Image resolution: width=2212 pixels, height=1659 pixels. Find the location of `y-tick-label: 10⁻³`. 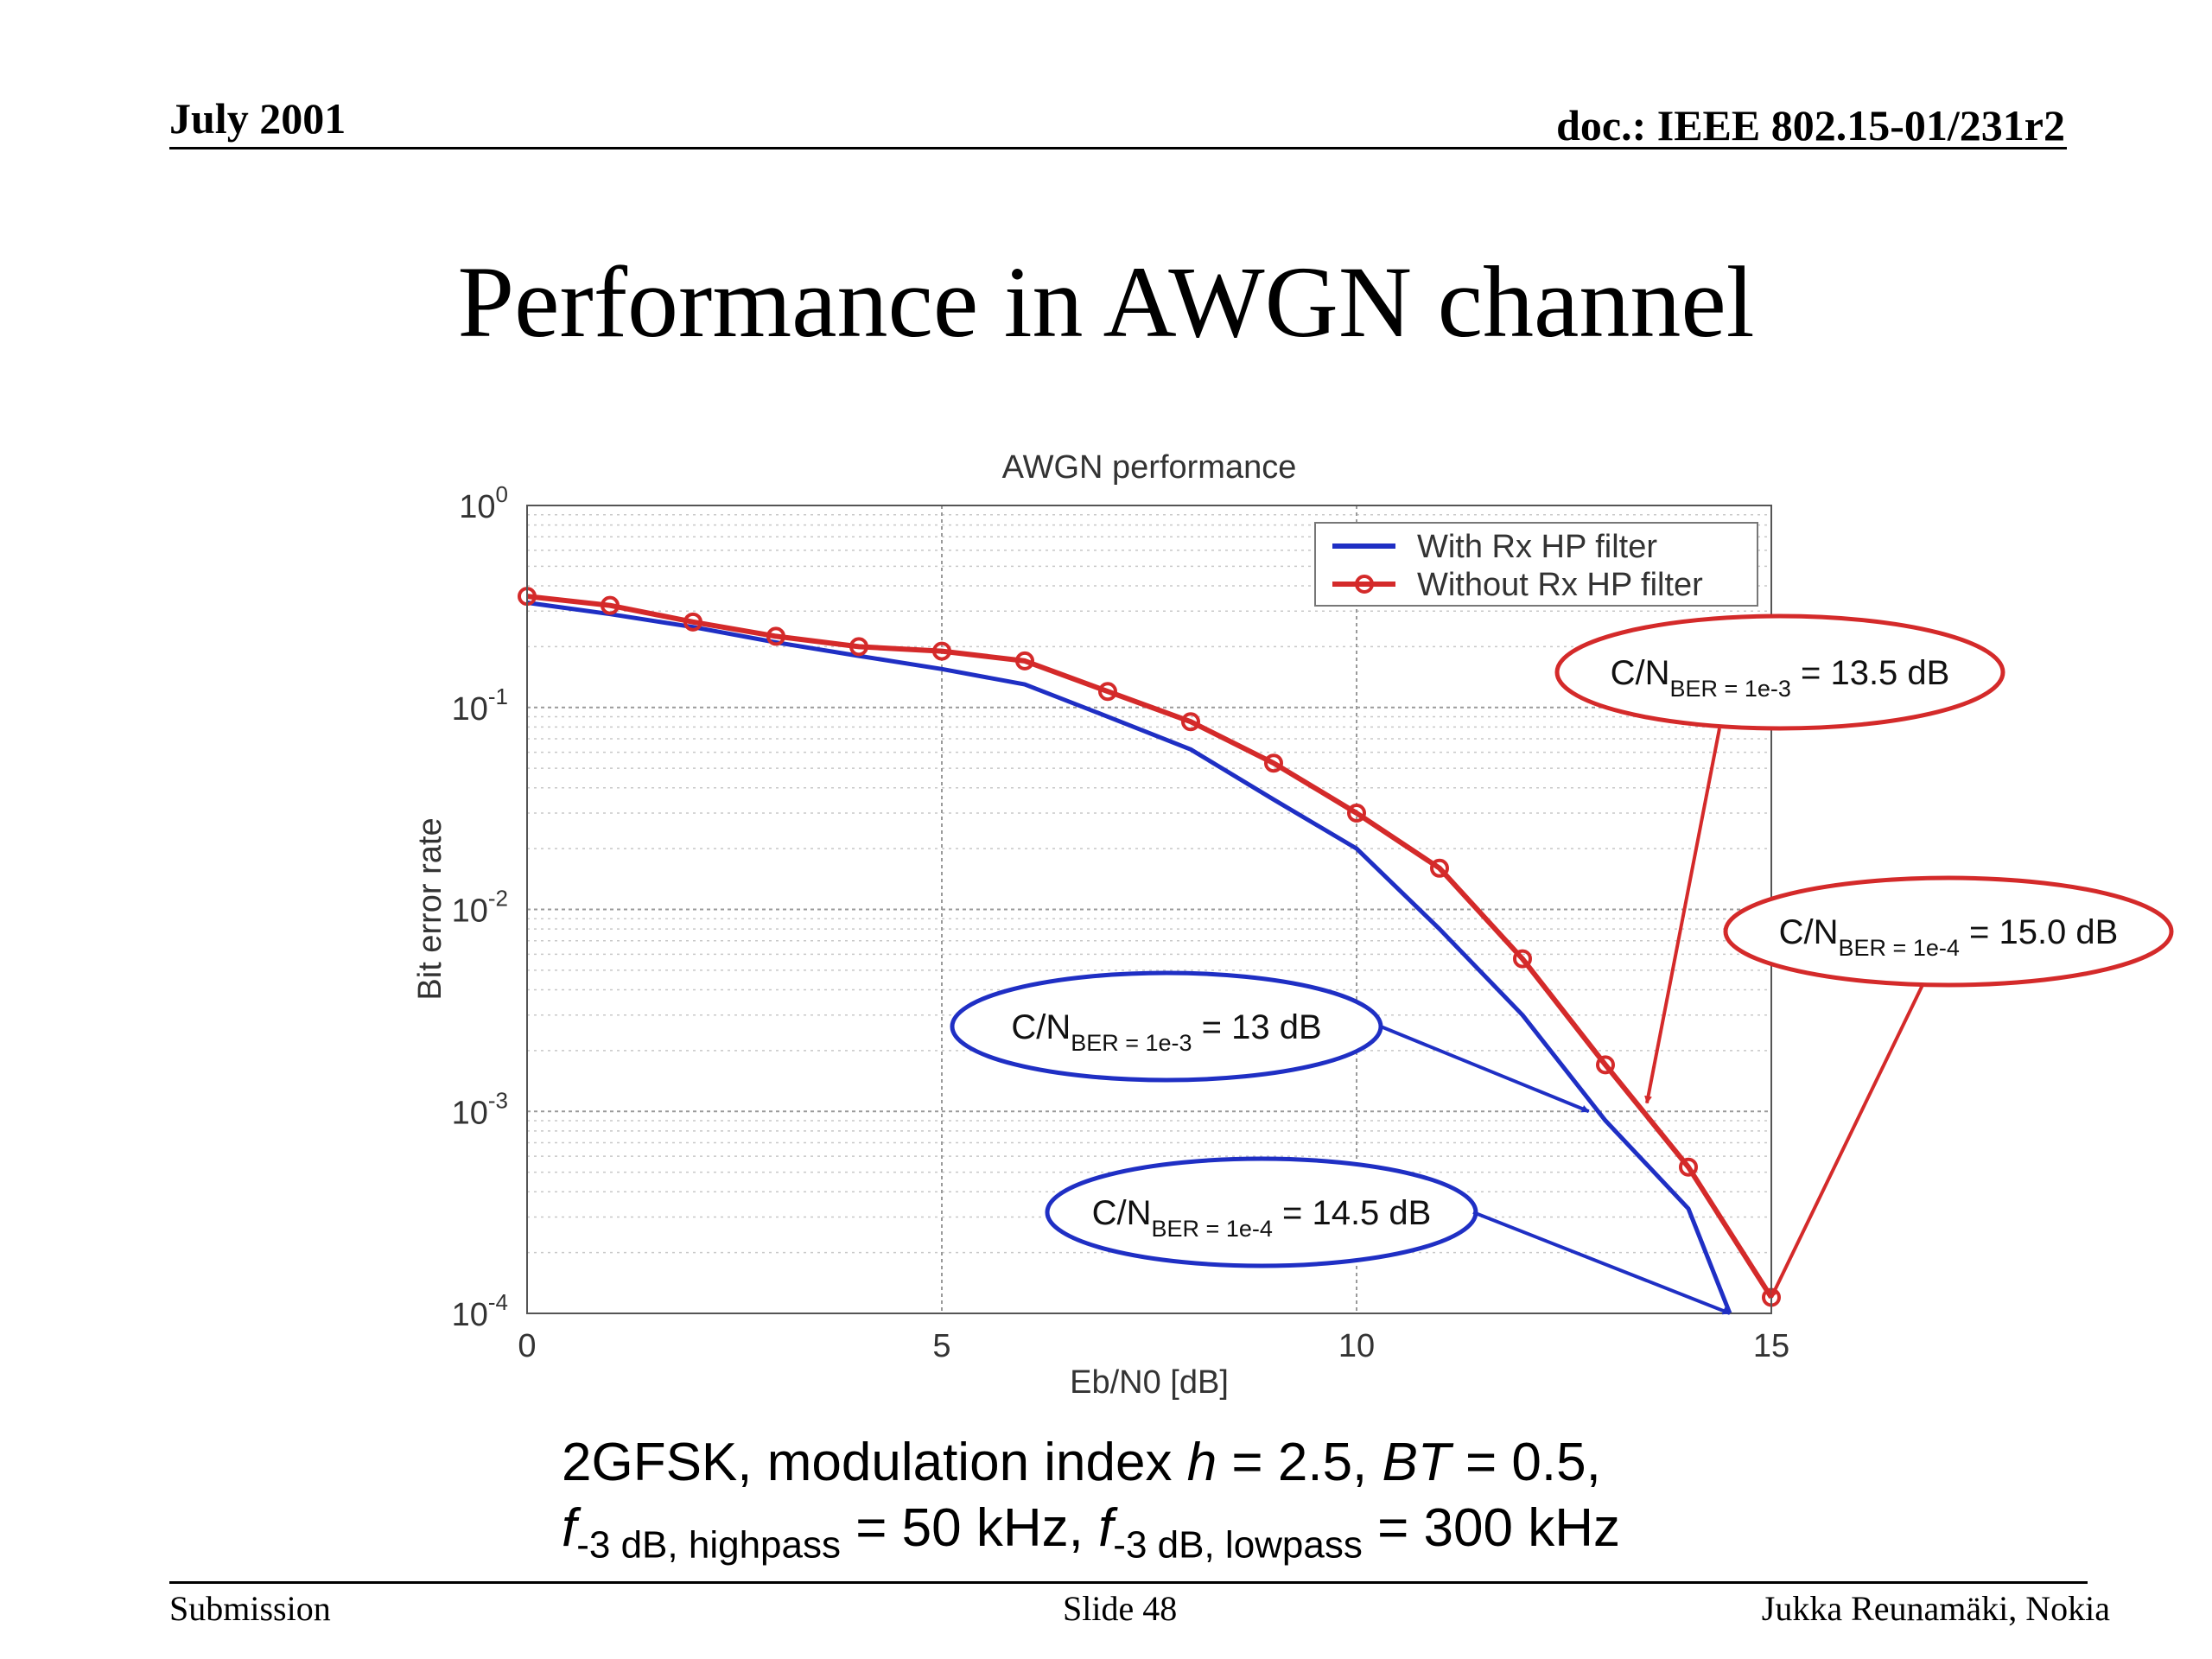

y-tick-label: 10⁻³ is located at coordinates (480, 1109).